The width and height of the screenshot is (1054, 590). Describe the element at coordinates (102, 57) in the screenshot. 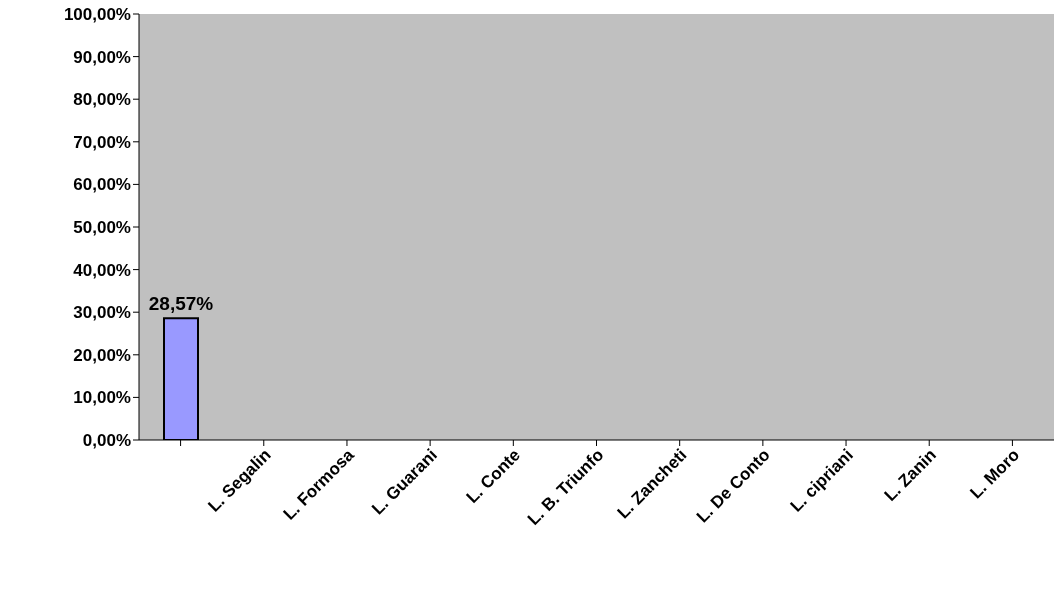

I see `y-tick-label: 90,00%` at that location.